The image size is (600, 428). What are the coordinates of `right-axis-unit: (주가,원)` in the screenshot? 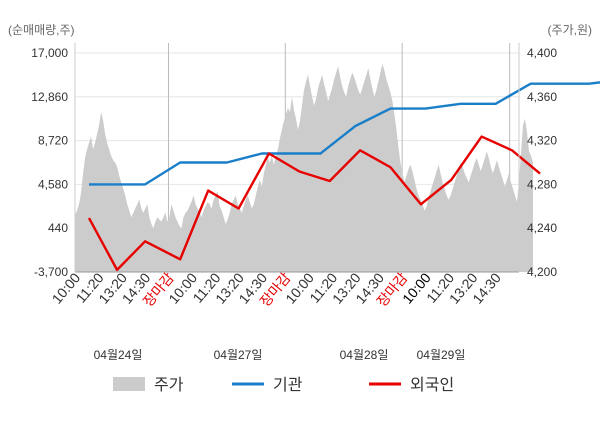 It's located at (570, 30).